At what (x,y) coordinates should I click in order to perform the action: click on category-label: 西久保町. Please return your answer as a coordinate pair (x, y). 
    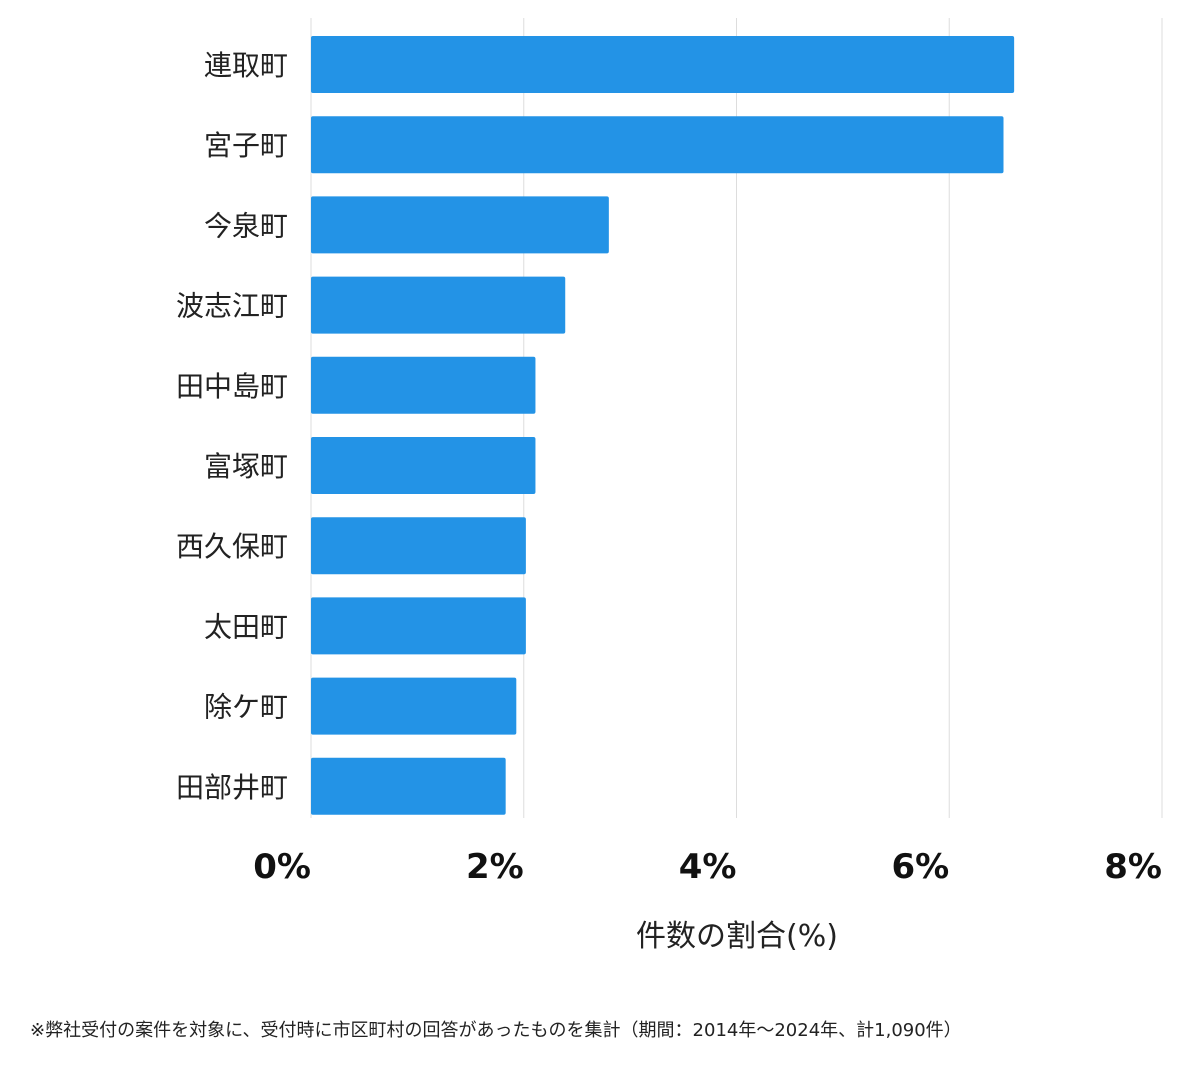
    Looking at the image, I should click on (232, 546).